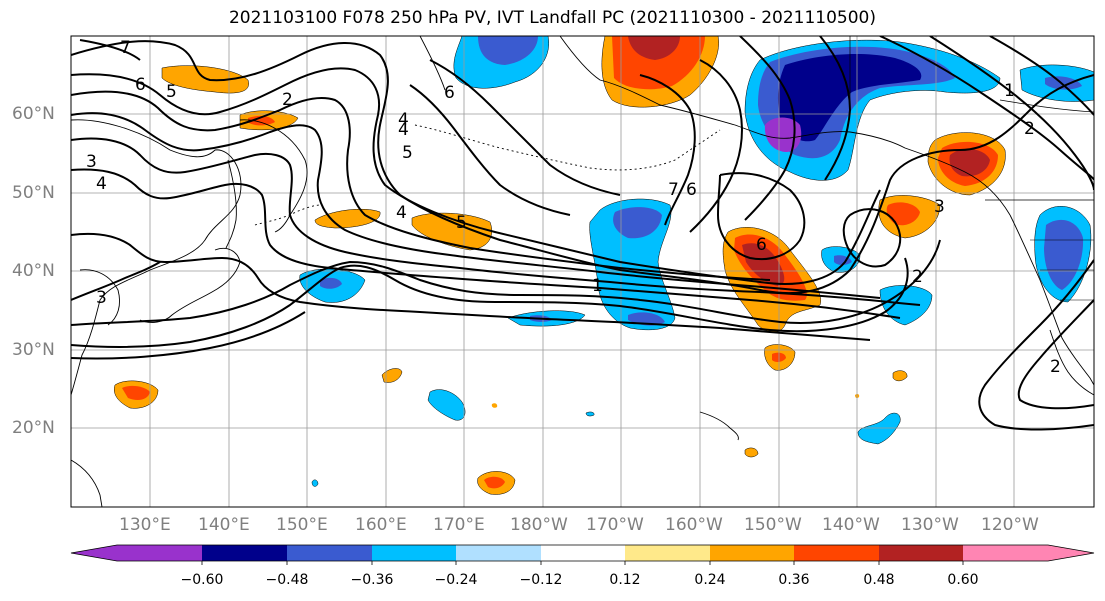  Describe the element at coordinates (615, 525) in the screenshot. I see `lon-label: 170°W` at that location.